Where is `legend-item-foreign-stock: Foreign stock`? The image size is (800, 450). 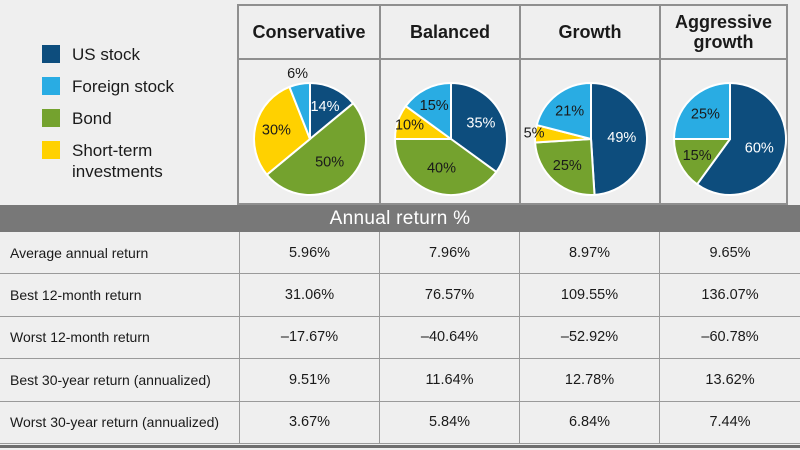 legend-item-foreign-stock: Foreign stock is located at coordinates (115, 86).